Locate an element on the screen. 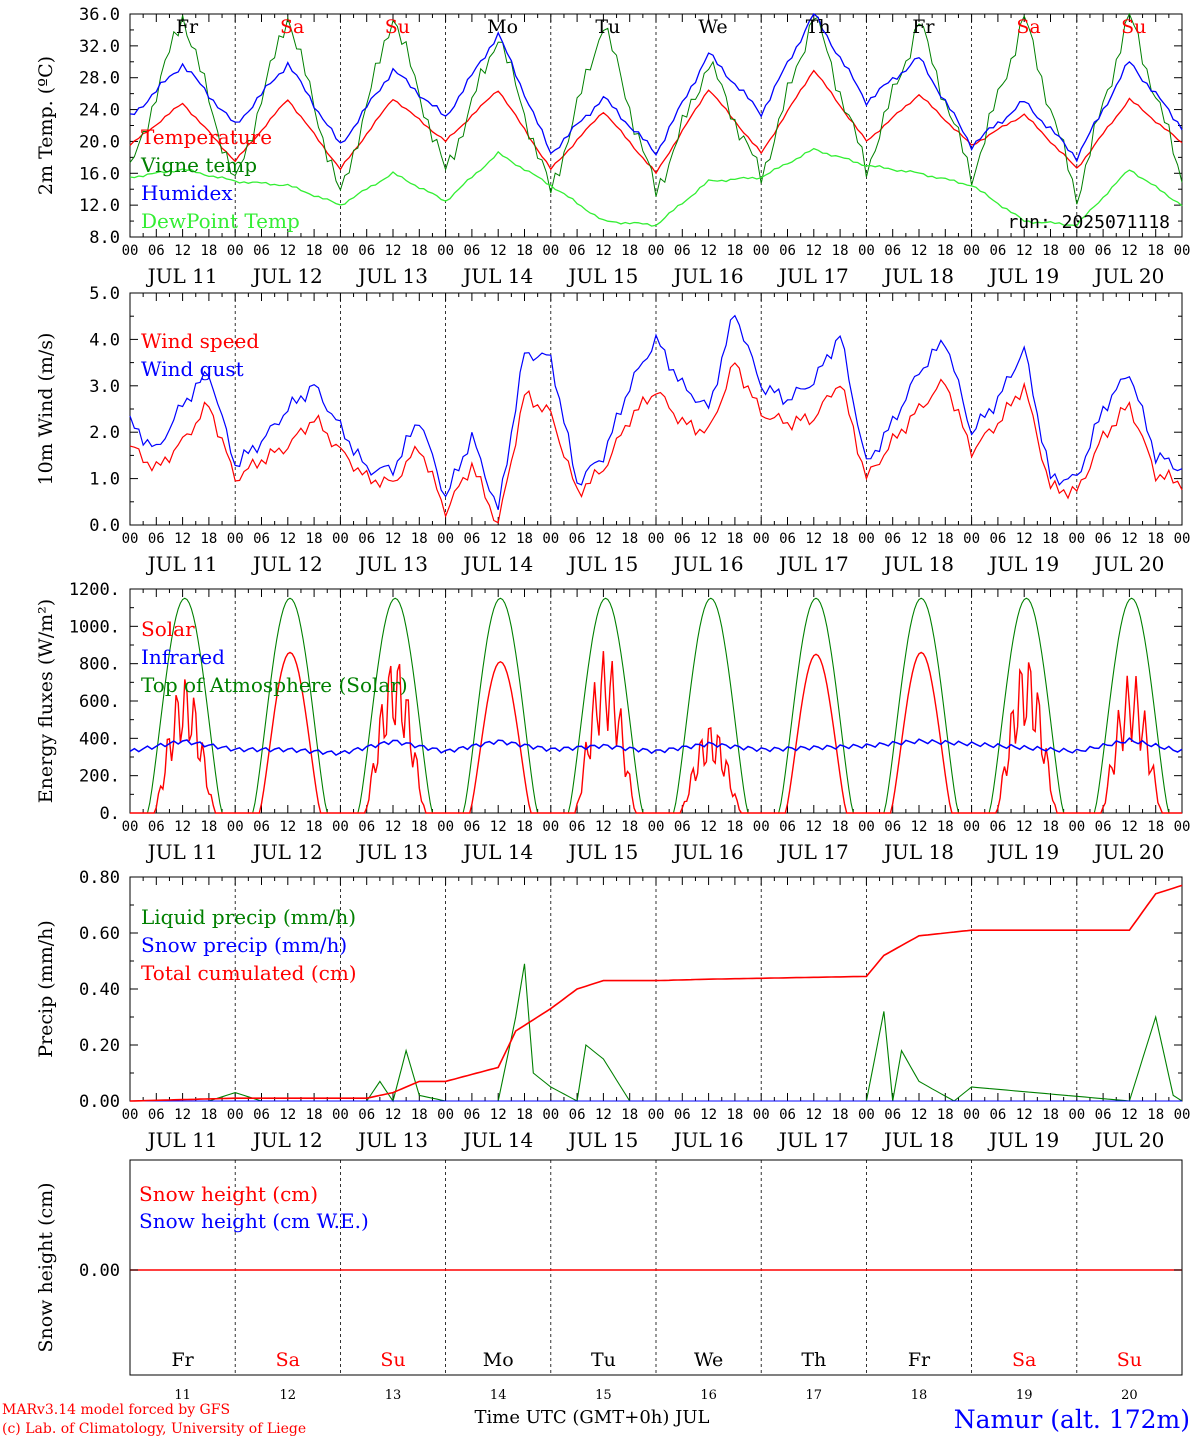 This screenshot has width=1194, height=1440. x-axis-label: Time UTC (GMT+0h) JUL is located at coordinates (592, 1417).